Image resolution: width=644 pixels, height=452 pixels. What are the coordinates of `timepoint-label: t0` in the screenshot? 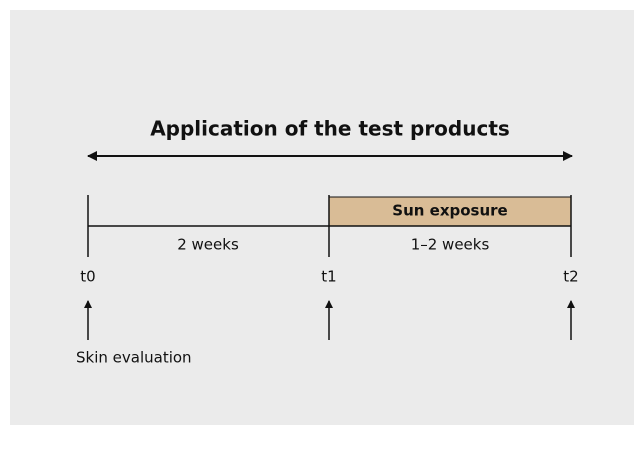 It's located at (87, 277).